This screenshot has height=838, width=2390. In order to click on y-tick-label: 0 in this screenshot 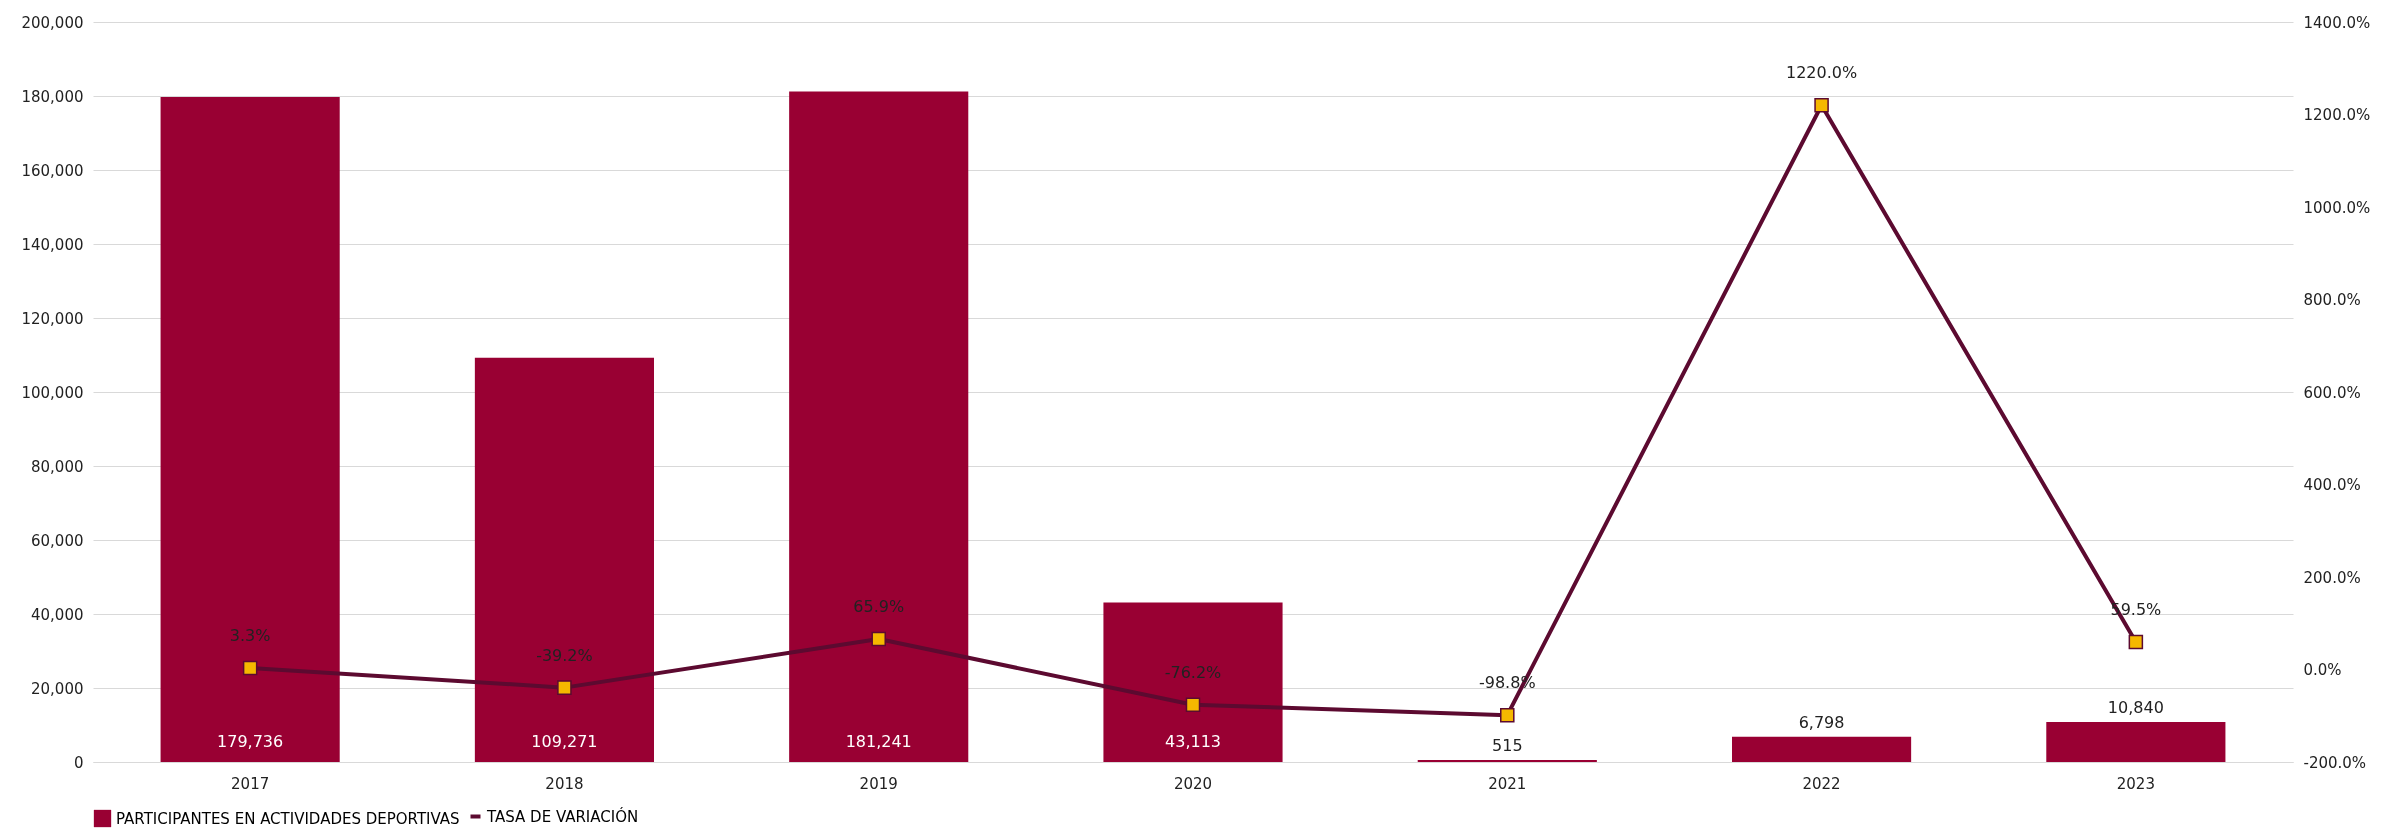, I will do `click(78, 762)`.